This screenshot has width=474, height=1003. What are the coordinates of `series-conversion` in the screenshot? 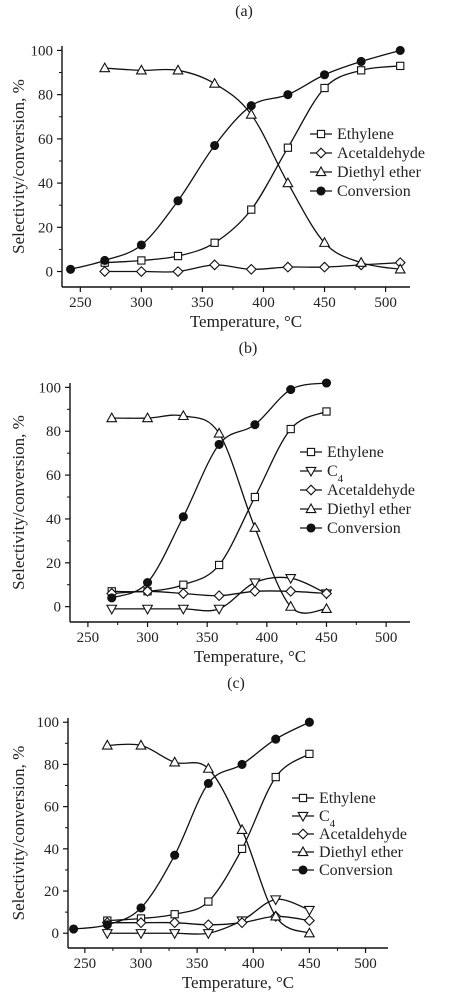 It's located at (191, 825).